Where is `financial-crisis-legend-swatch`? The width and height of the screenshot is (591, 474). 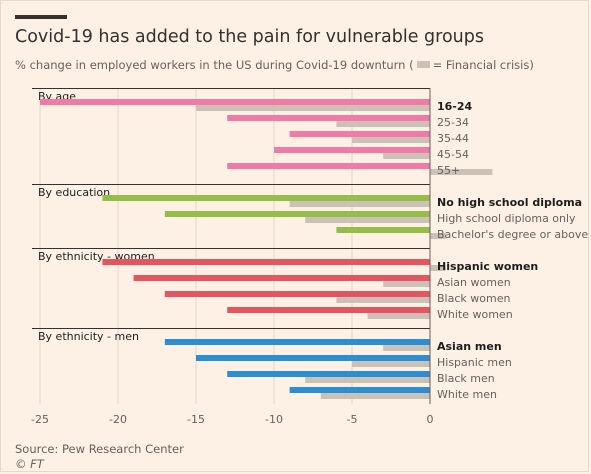 financial-crisis-legend-swatch is located at coordinates (423, 64).